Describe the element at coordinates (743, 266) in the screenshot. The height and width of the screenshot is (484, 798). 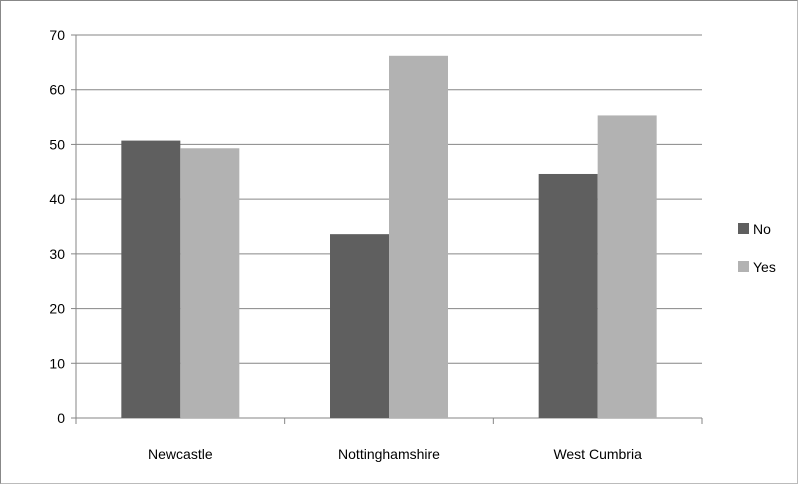
I see `legend-swatch-yes` at that location.